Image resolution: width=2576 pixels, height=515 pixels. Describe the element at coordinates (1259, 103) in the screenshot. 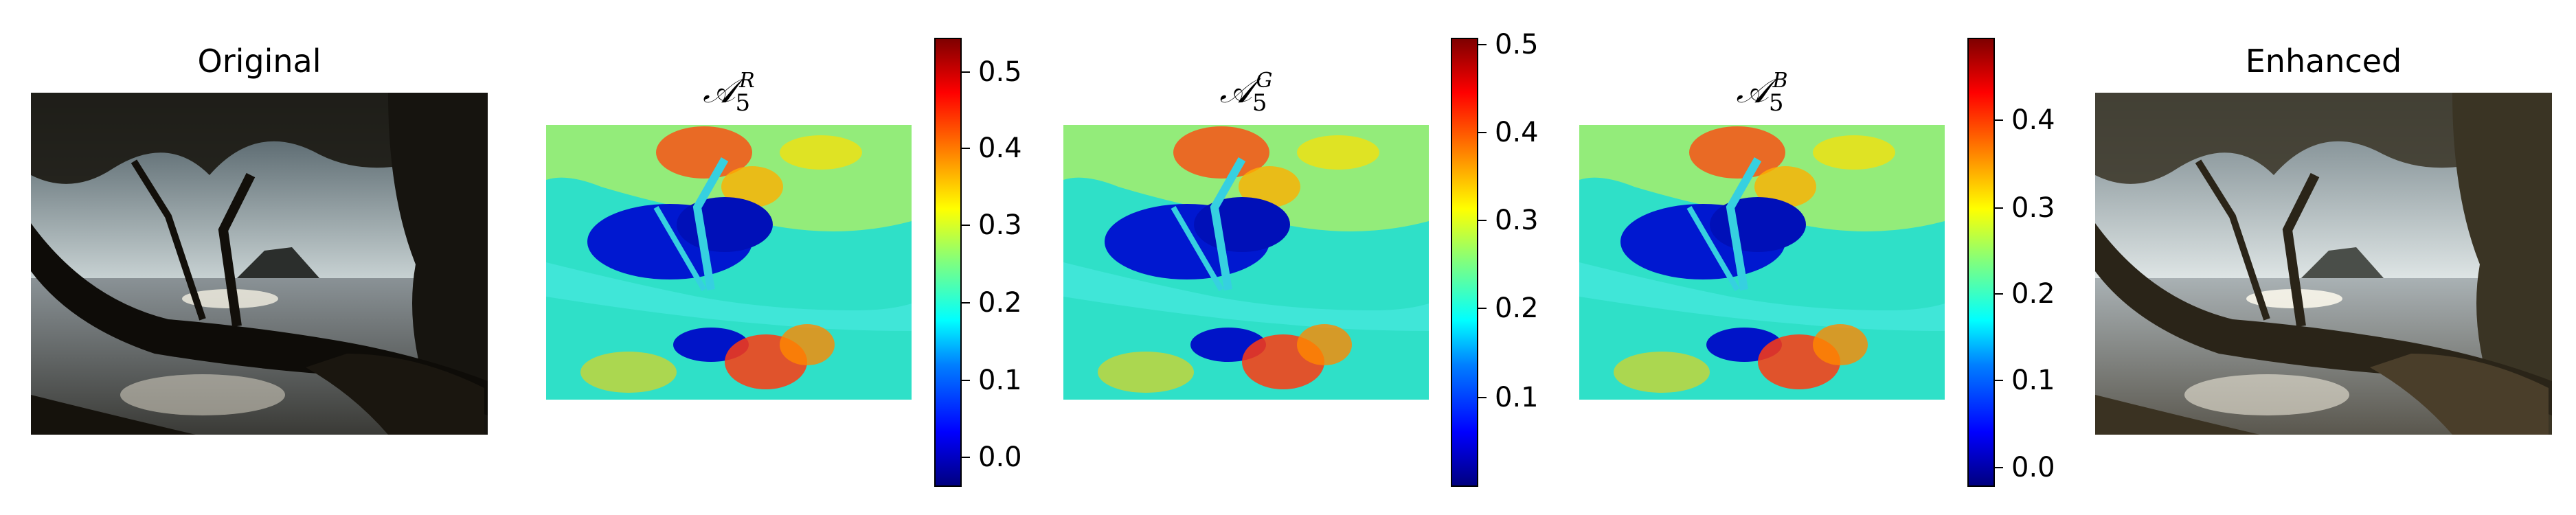

I see `map-g-subscript: 5` at that location.